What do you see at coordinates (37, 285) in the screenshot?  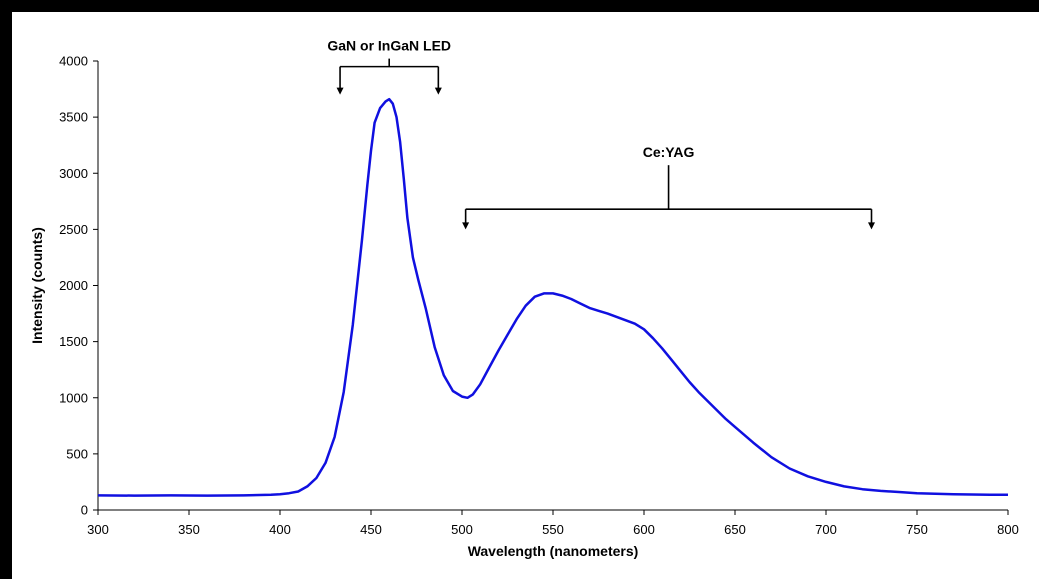 I see `y-axis-title: Intensity (counts)` at bounding box center [37, 285].